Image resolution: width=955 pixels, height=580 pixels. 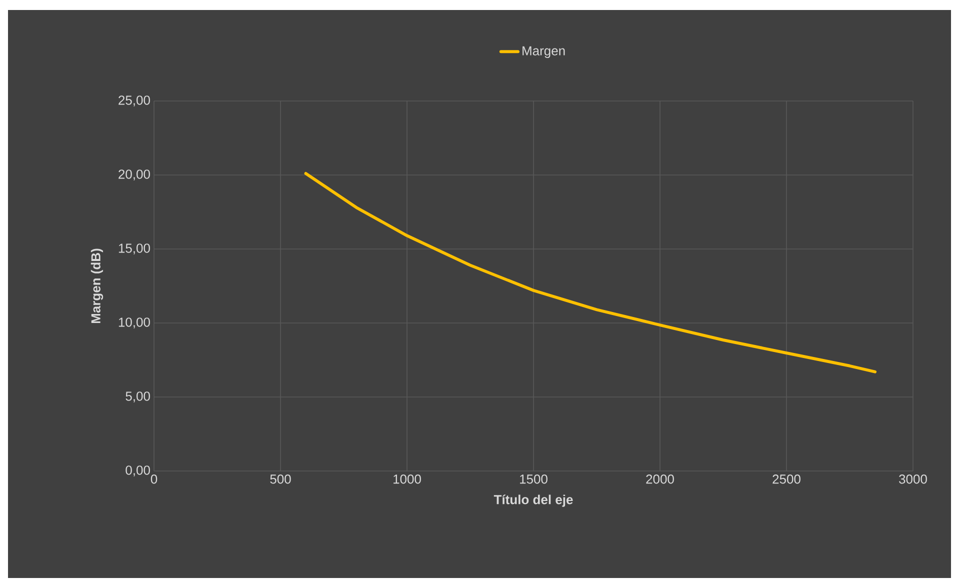 I want to click on x-tick-label: 2000, so click(x=660, y=479).